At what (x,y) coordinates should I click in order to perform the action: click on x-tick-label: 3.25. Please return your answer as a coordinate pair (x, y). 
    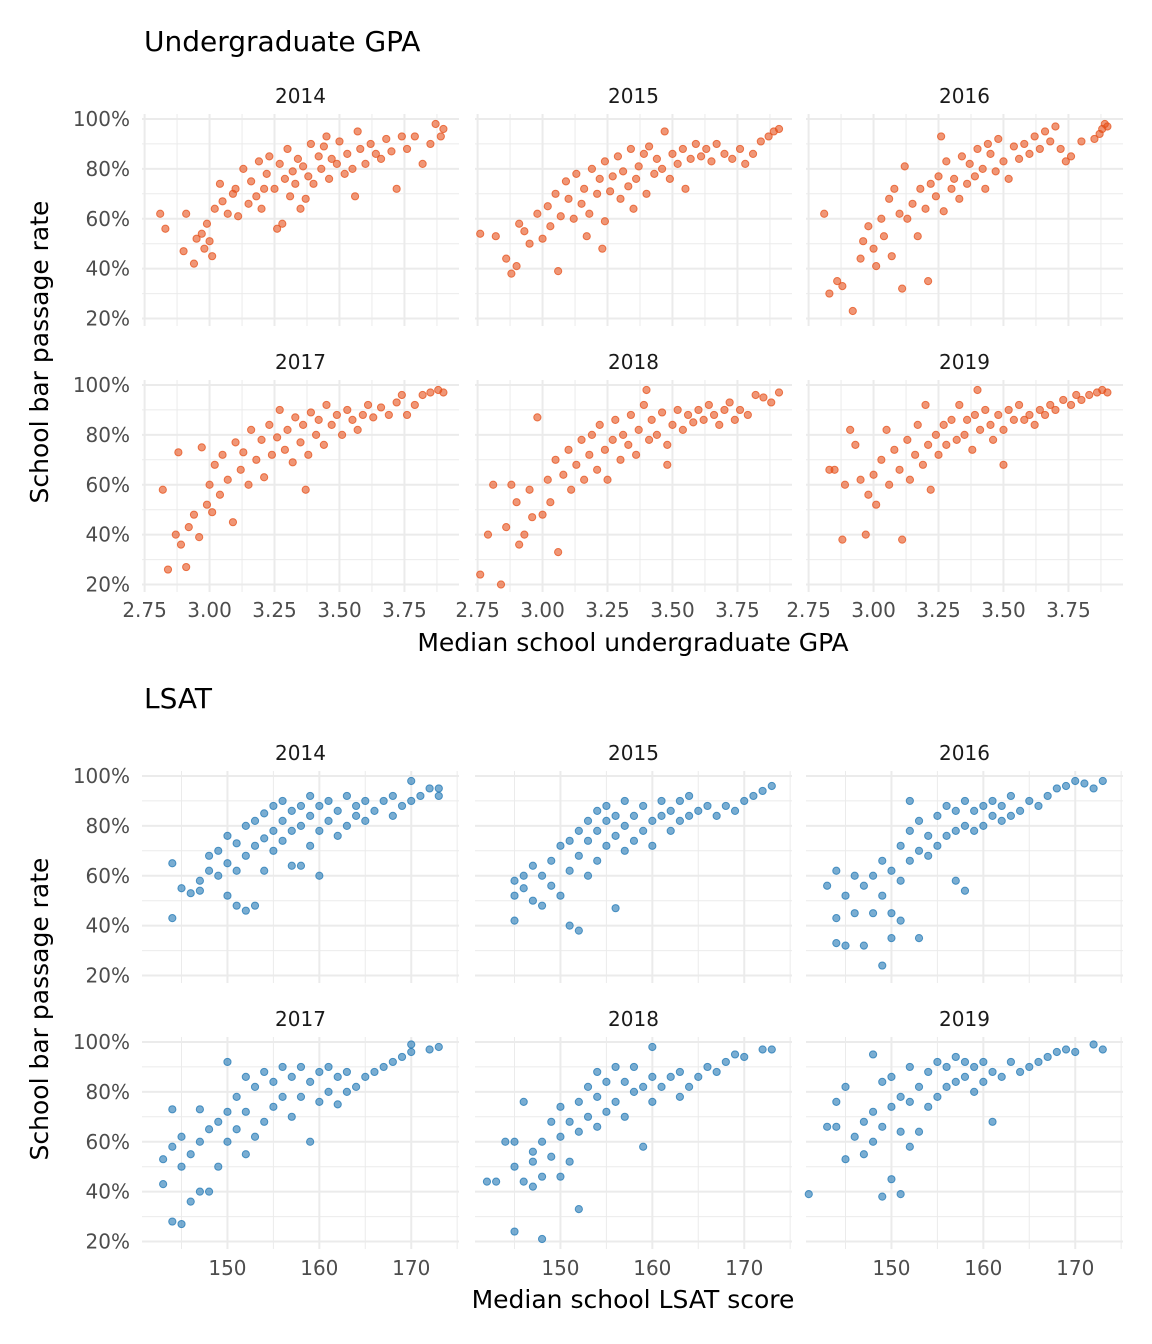
    Looking at the image, I should click on (938, 610).